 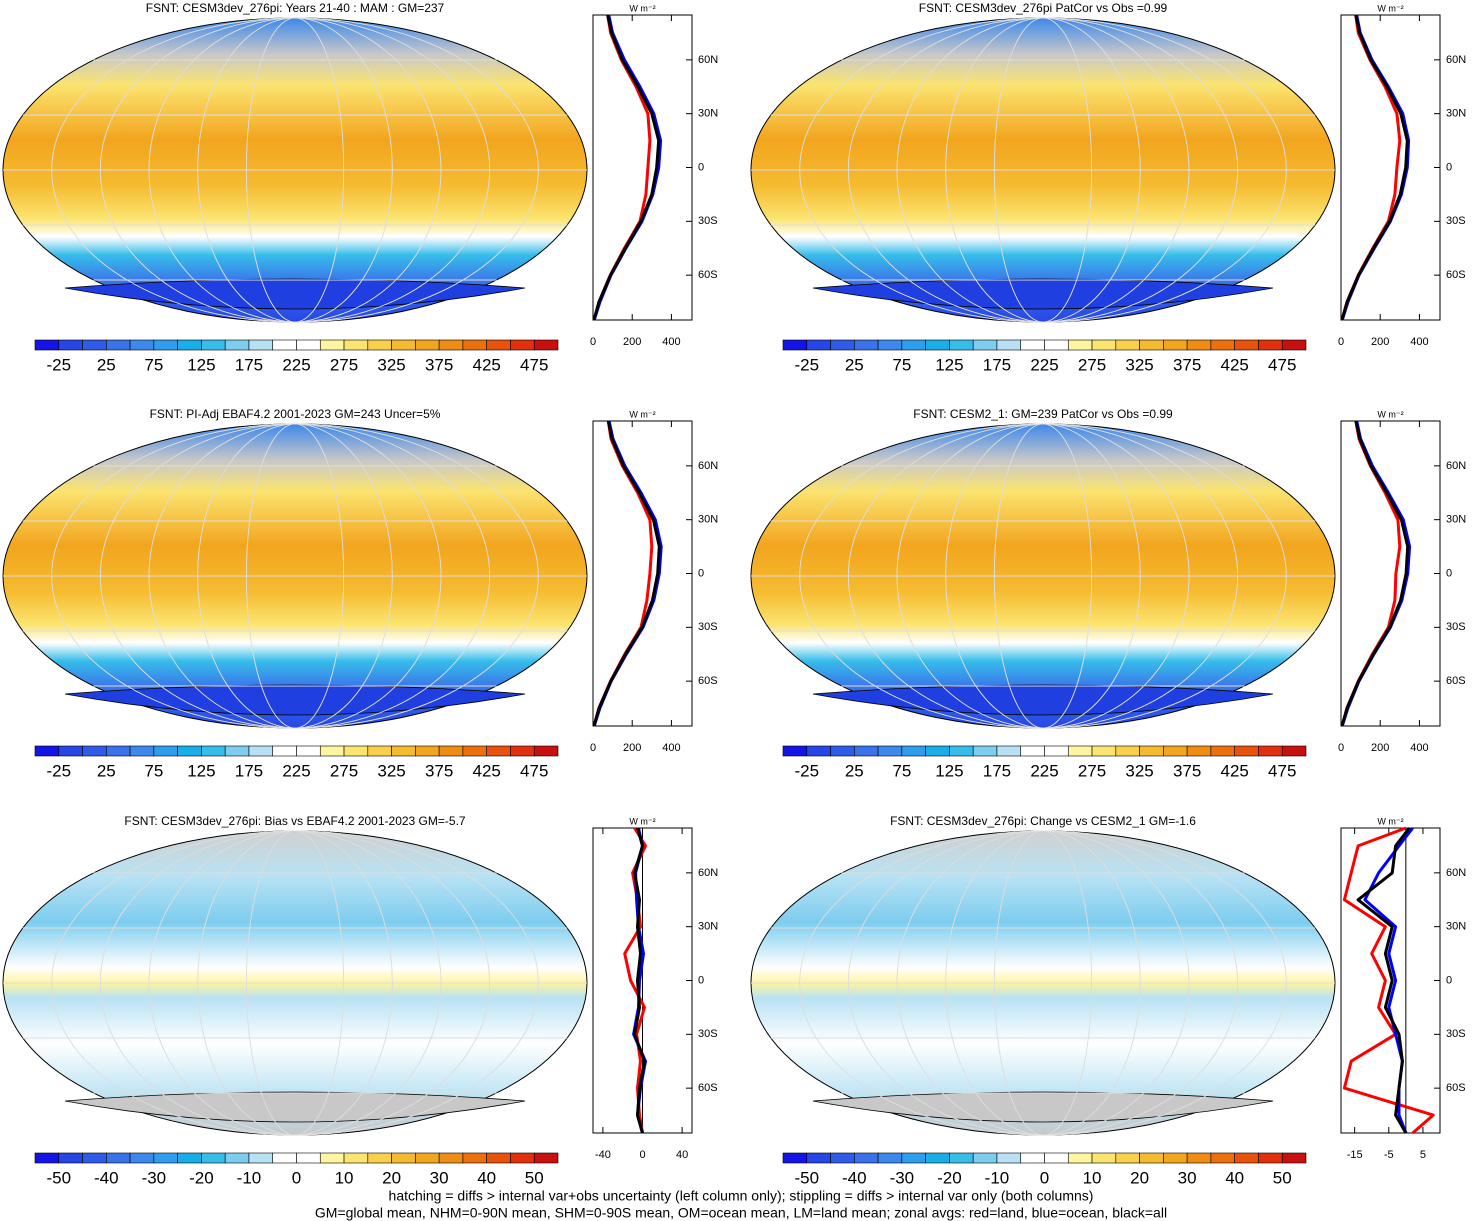 What do you see at coordinates (153, 770) in the screenshot?
I see `colorbar-label: 75` at bounding box center [153, 770].